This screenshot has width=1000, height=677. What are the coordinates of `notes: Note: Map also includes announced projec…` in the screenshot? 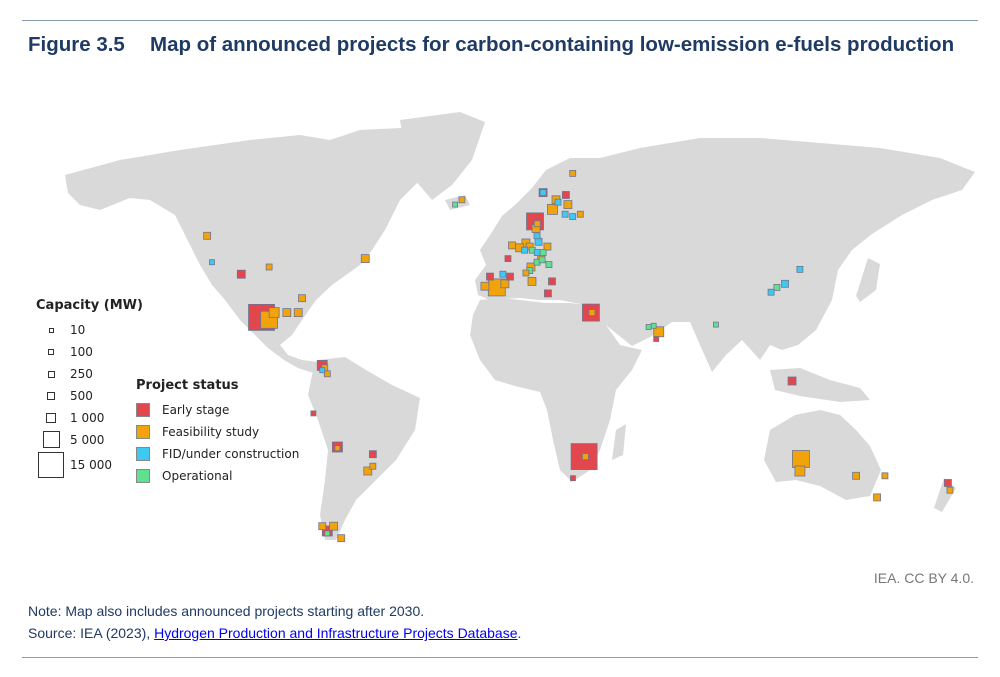 It's located at (274, 622).